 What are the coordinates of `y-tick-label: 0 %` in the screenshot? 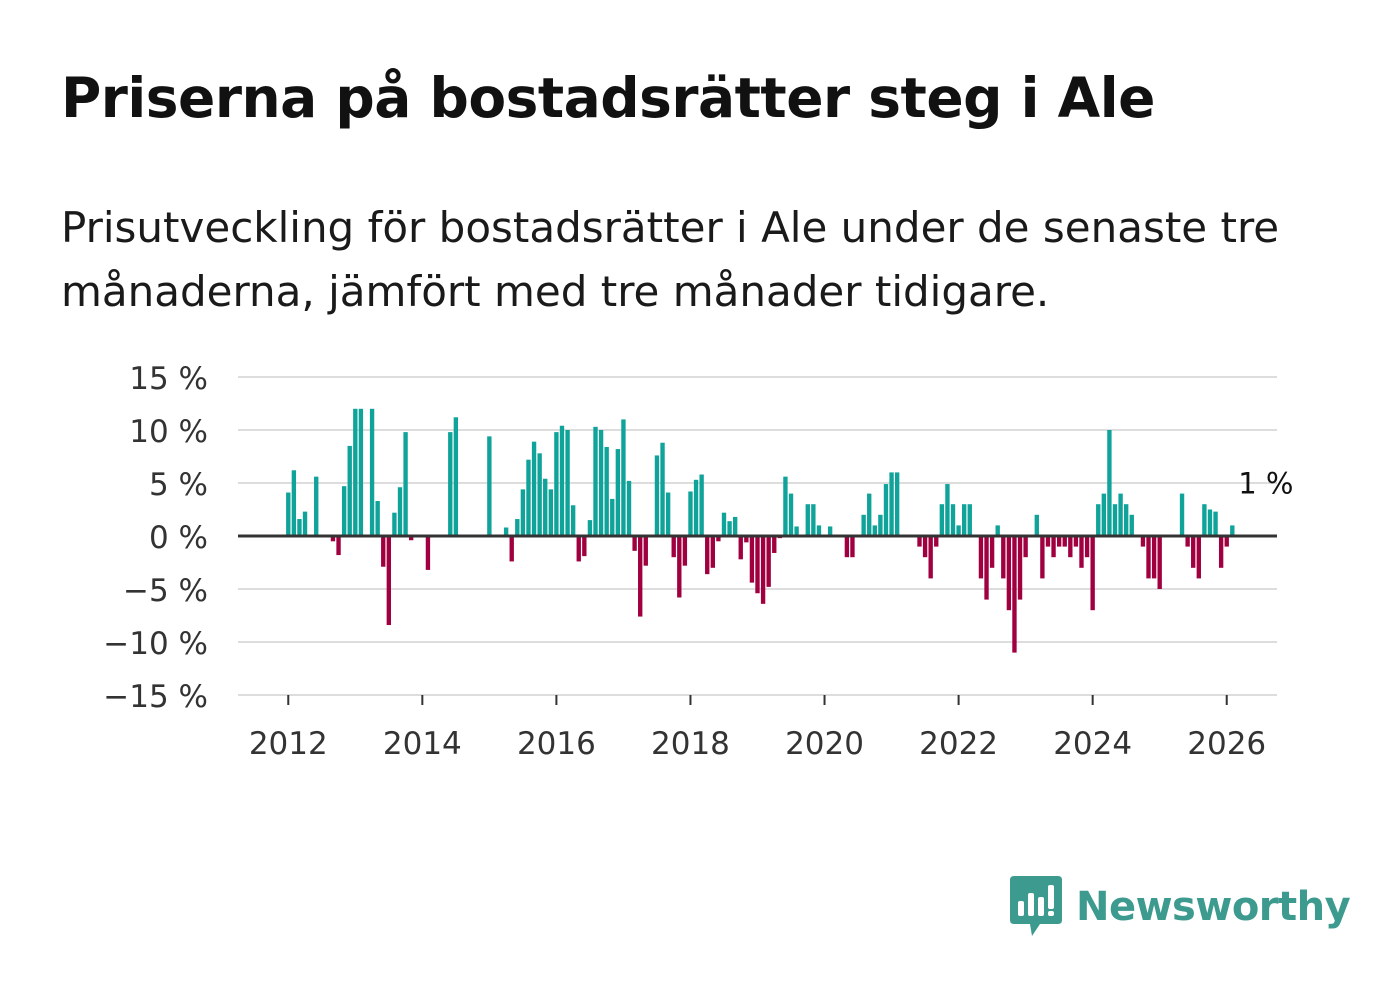 It's located at (178, 538).